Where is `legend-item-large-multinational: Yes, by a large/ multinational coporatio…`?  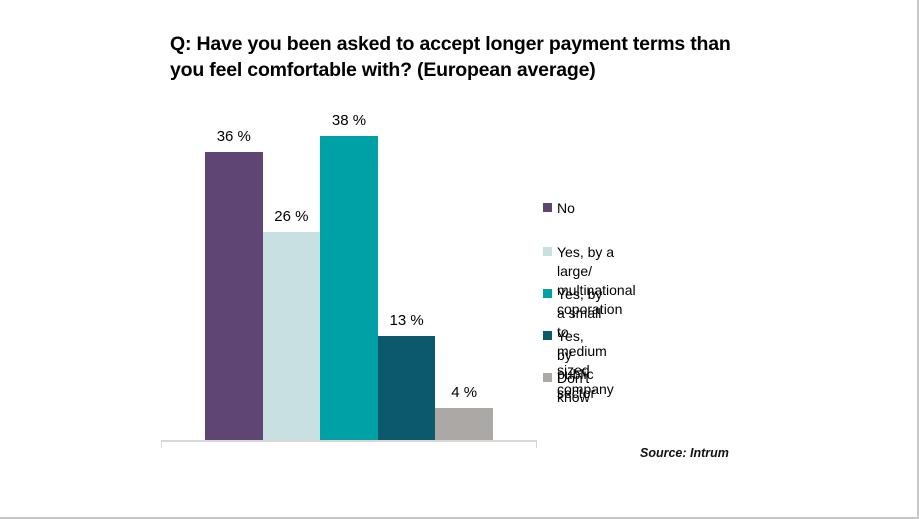
legend-item-large-multinational: Yes, by a large/ multinational coporatio… is located at coordinates (589, 281).